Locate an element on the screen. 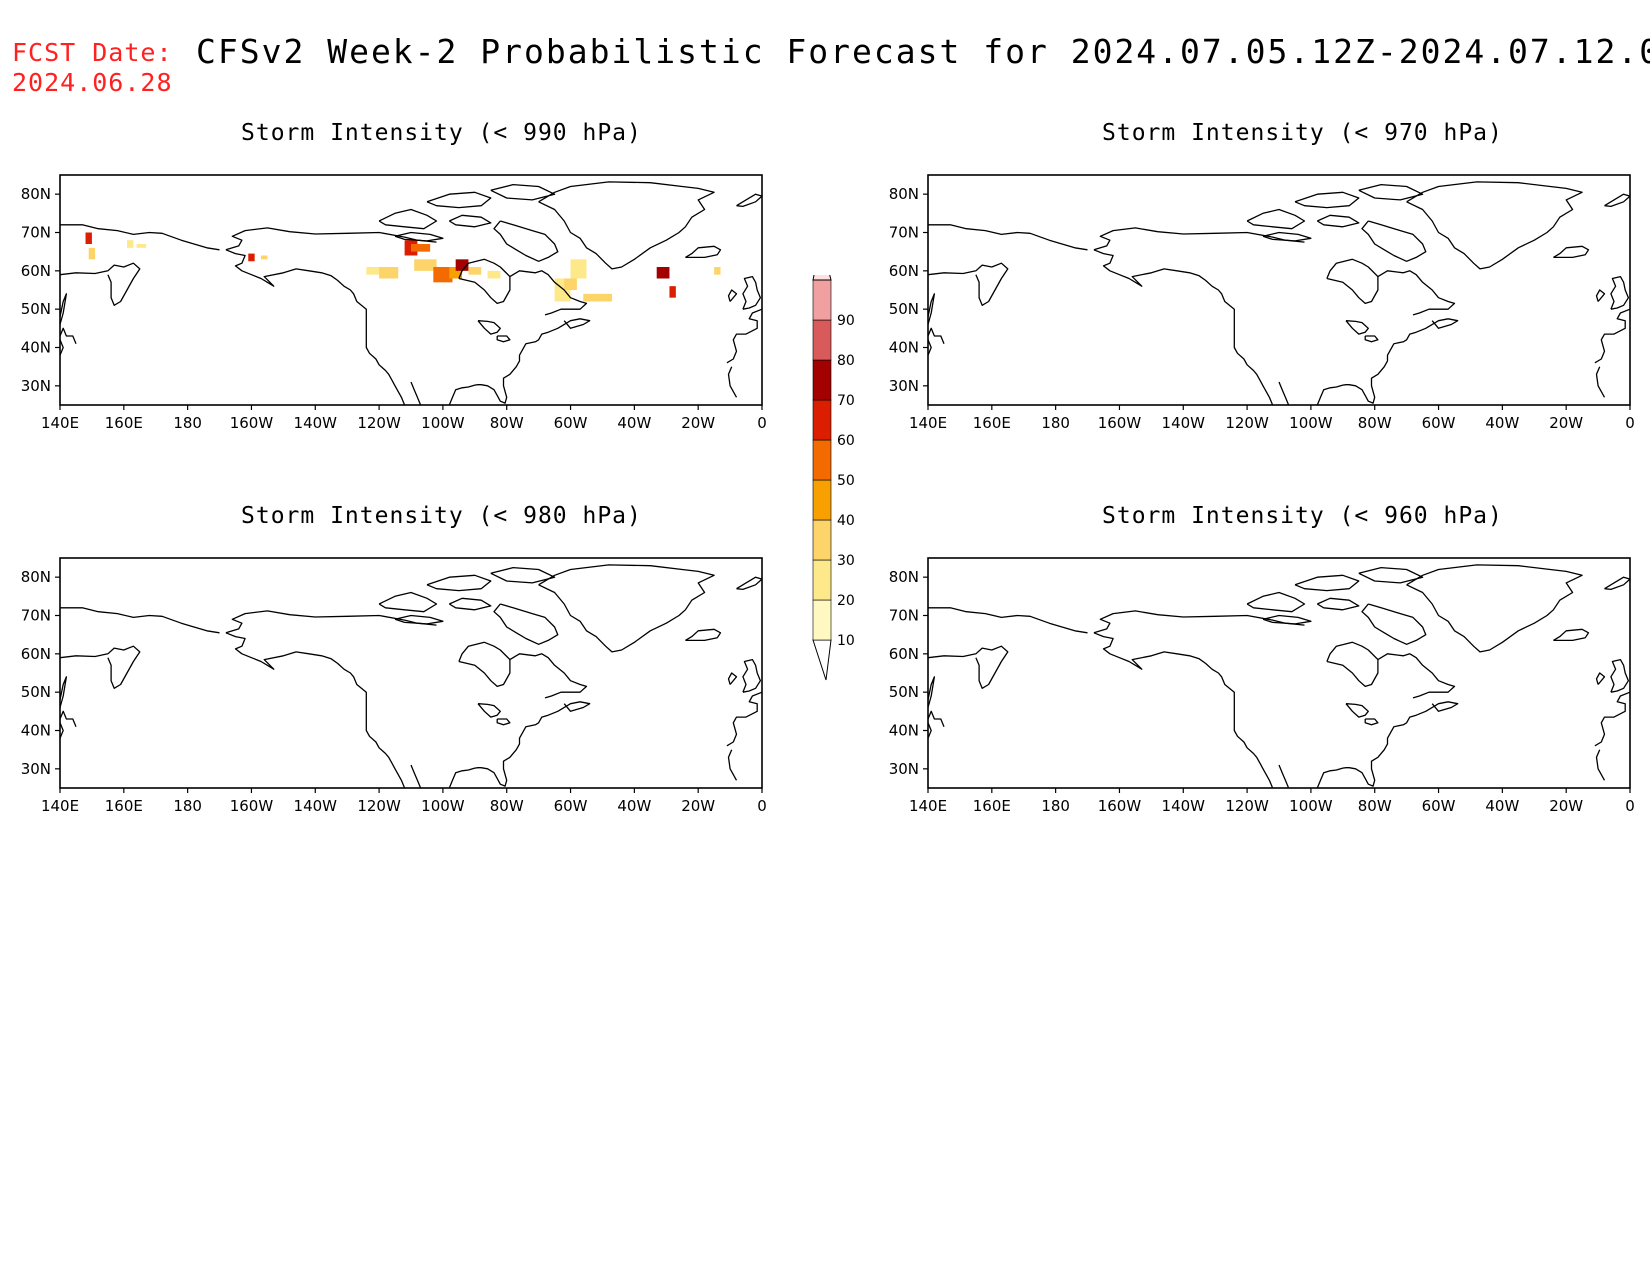  lat-tick-label: 70N is located at coordinates (904, 616).